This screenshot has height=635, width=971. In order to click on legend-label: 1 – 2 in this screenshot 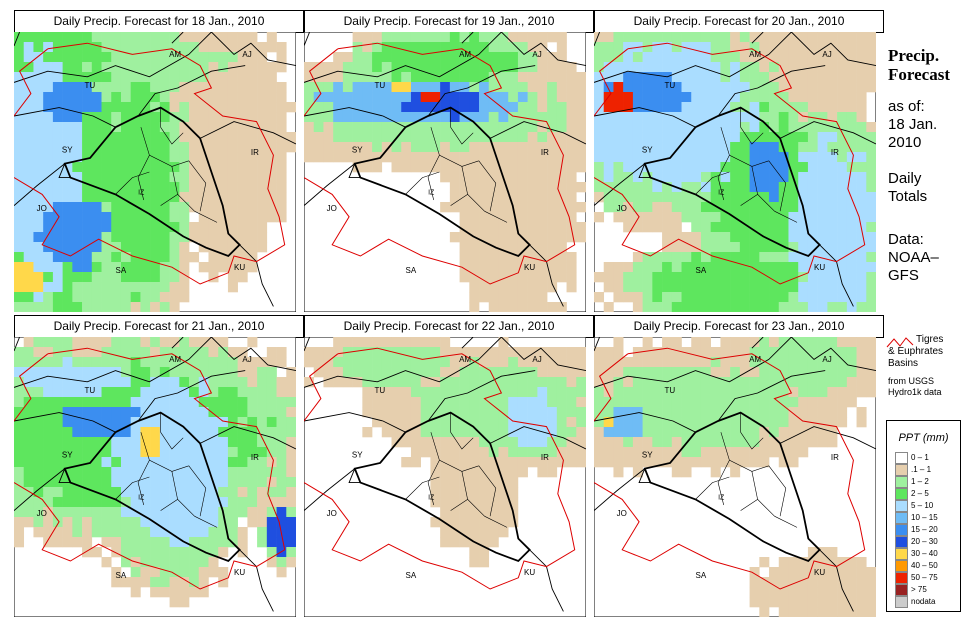, I will do `click(920, 481)`.